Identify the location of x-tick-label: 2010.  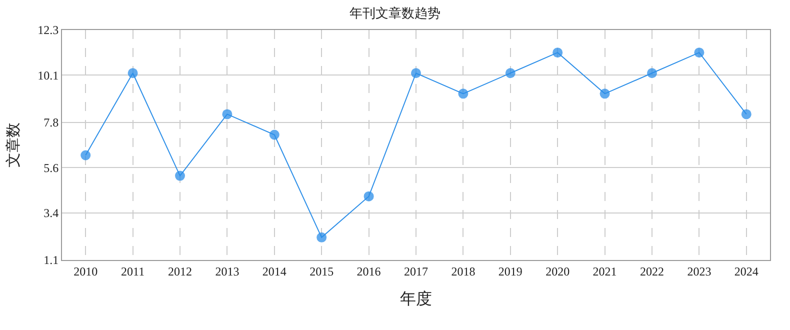
(86, 271).